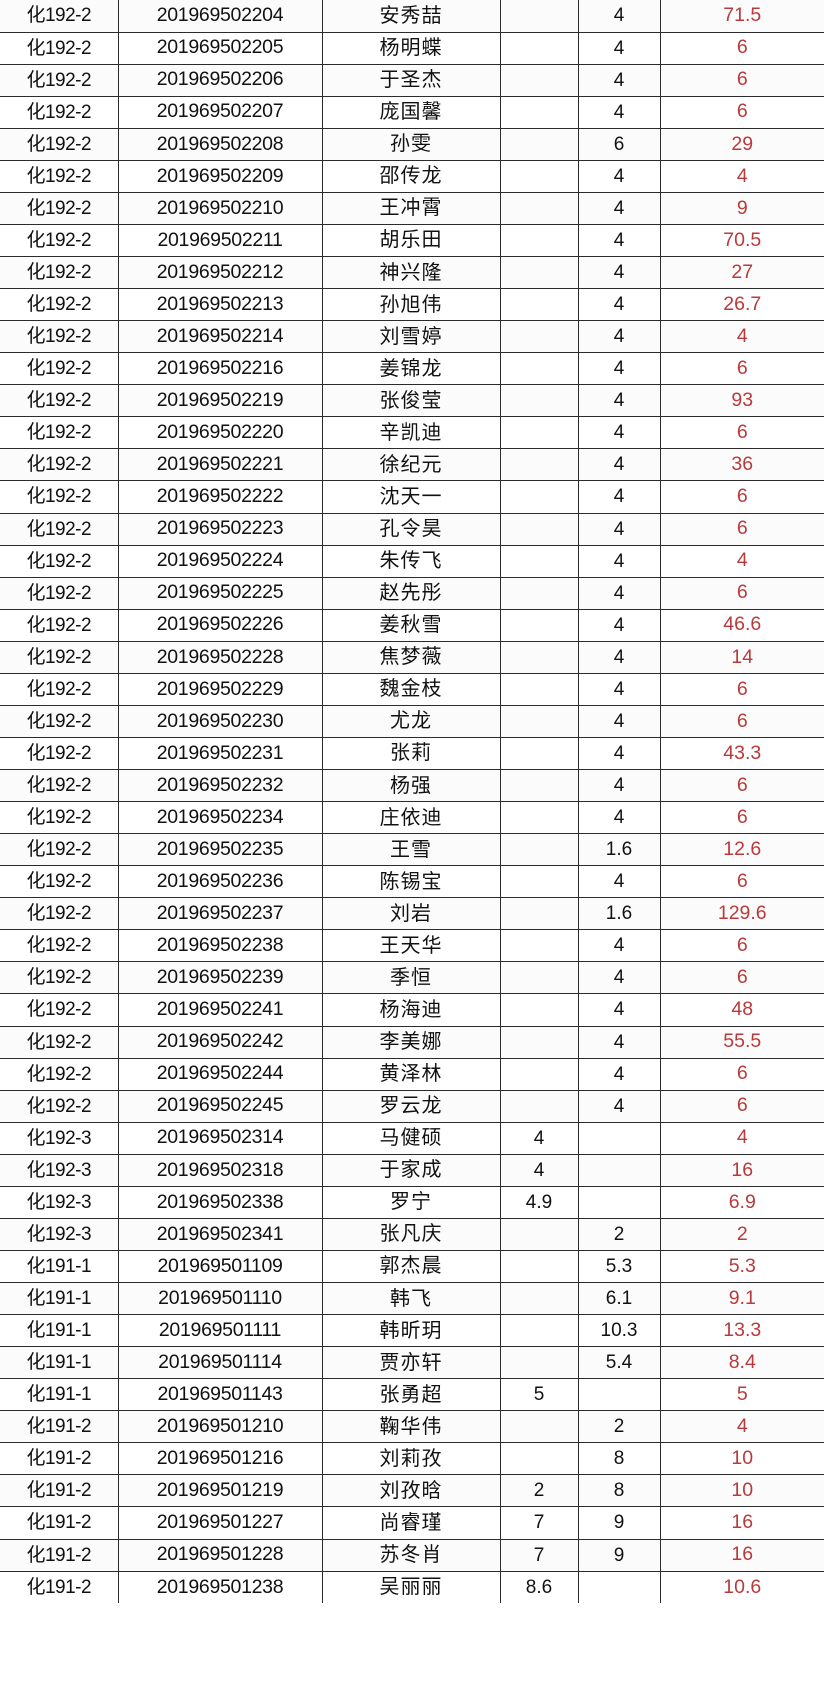 This screenshot has width=824, height=1700. I want to click on table-row: 化191-2 201969501238 吴丽丽 8.6 10.6, so click(412, 1587).